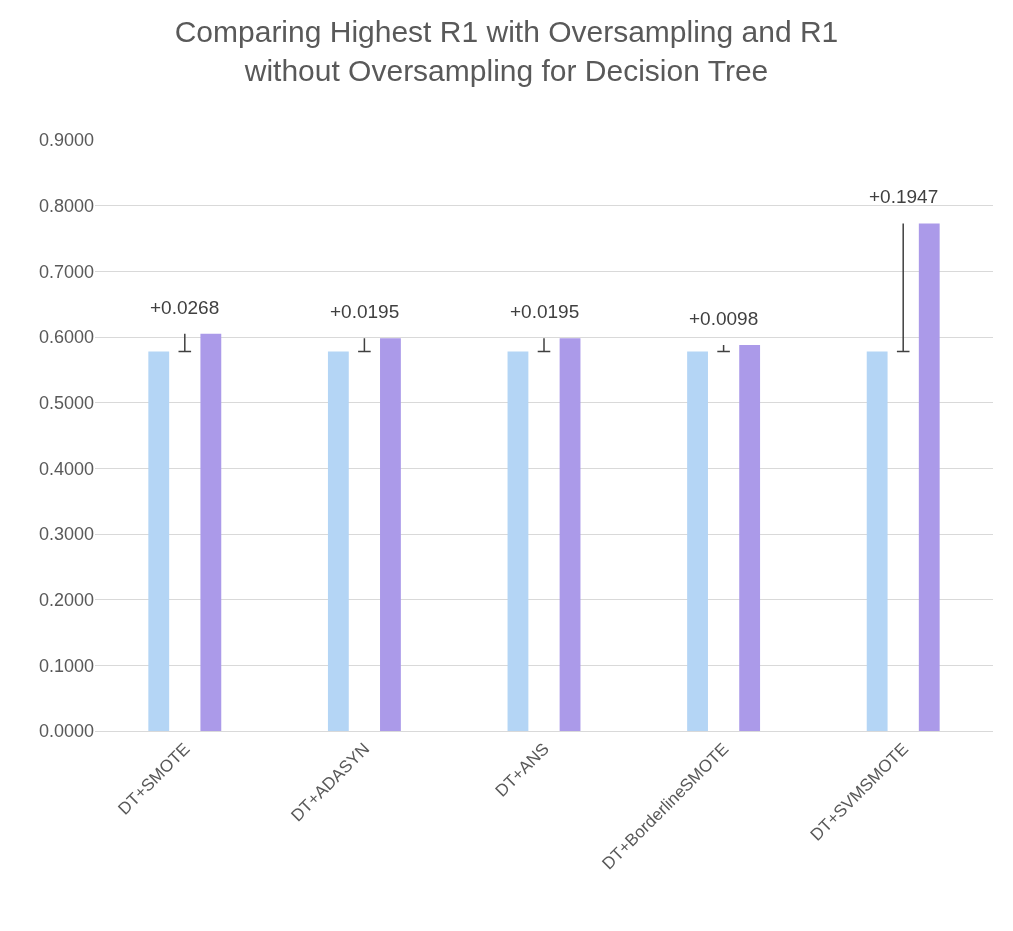 The image size is (1013, 931). I want to click on annotation: +0.0268, so click(185, 307).